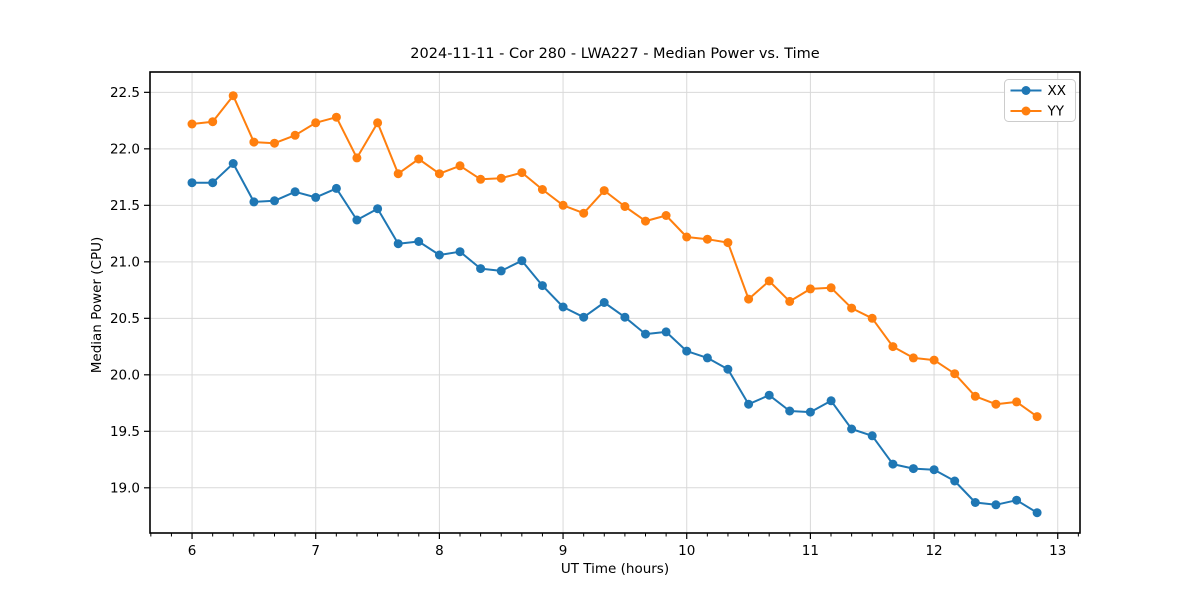 The height and width of the screenshot is (600, 1200). What do you see at coordinates (125, 488) in the screenshot?
I see `y-tick-label: 19.0` at bounding box center [125, 488].